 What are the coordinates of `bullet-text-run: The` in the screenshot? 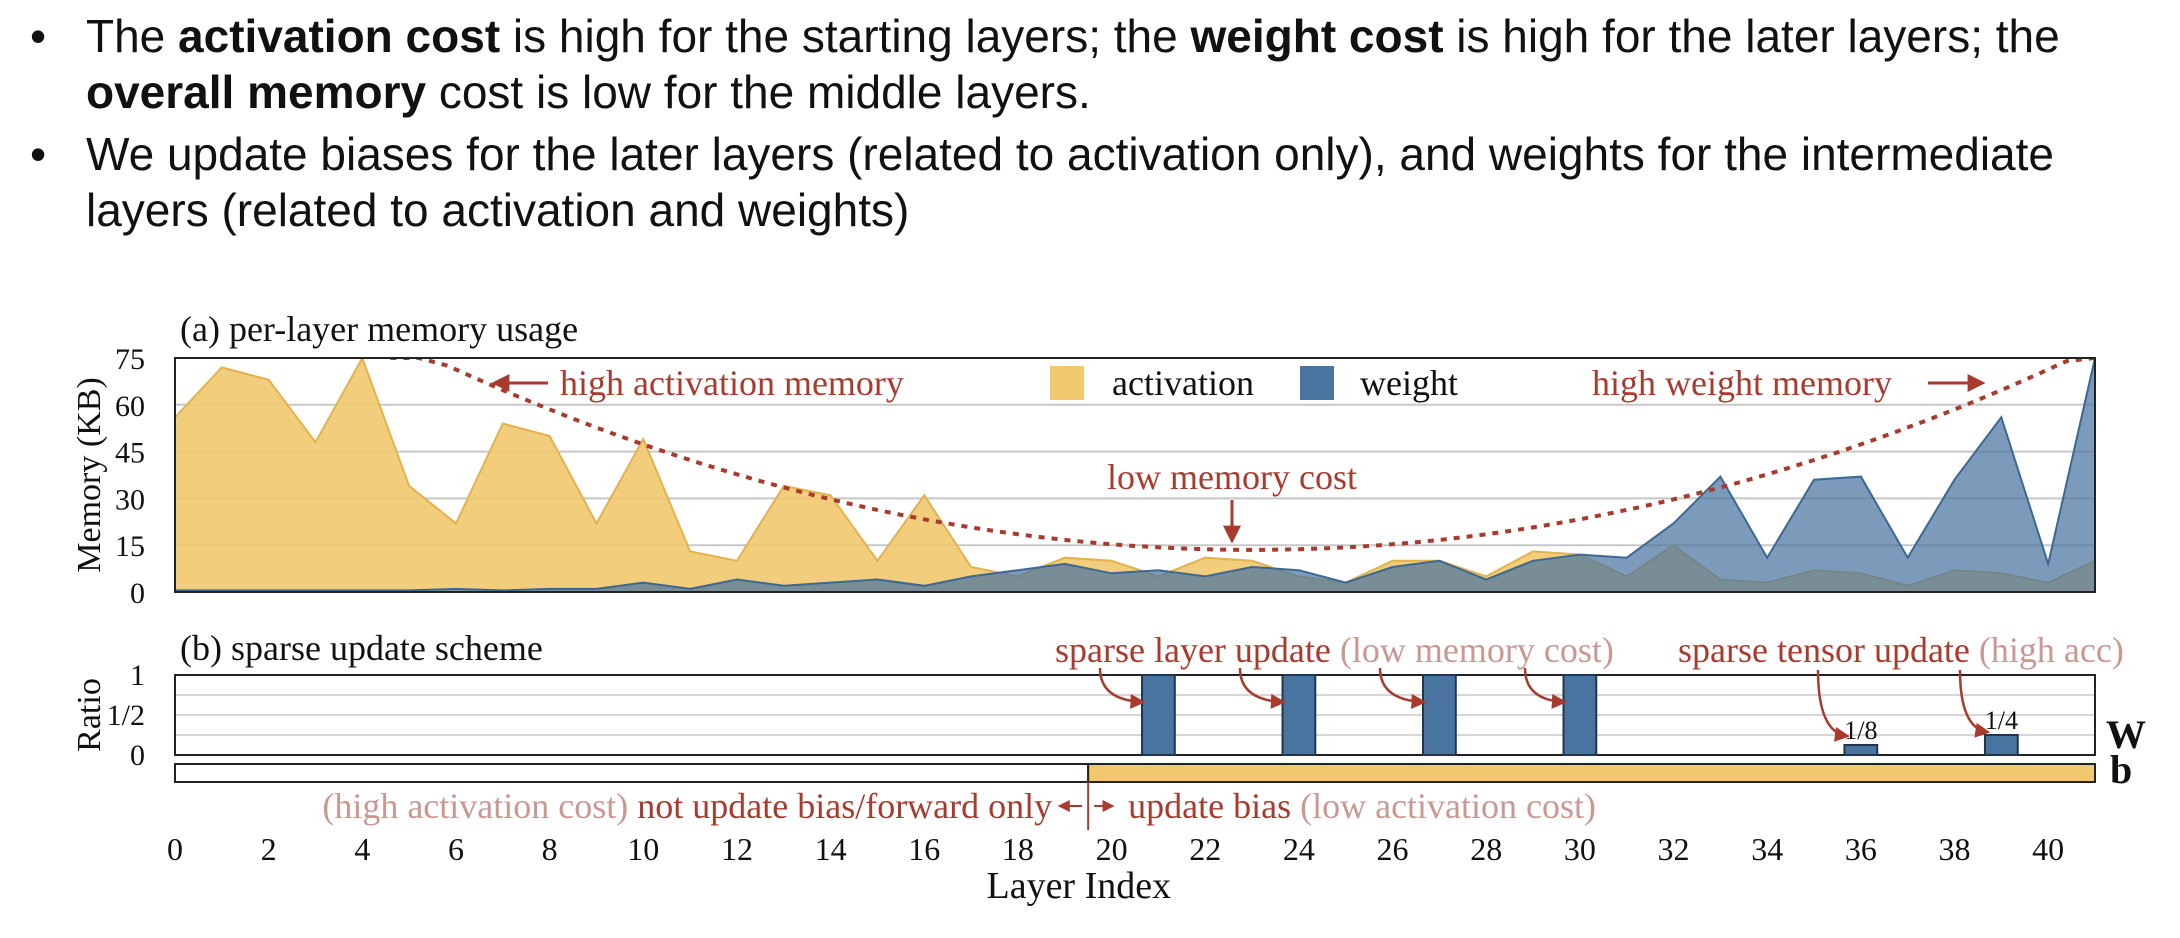 It's located at (132, 36).